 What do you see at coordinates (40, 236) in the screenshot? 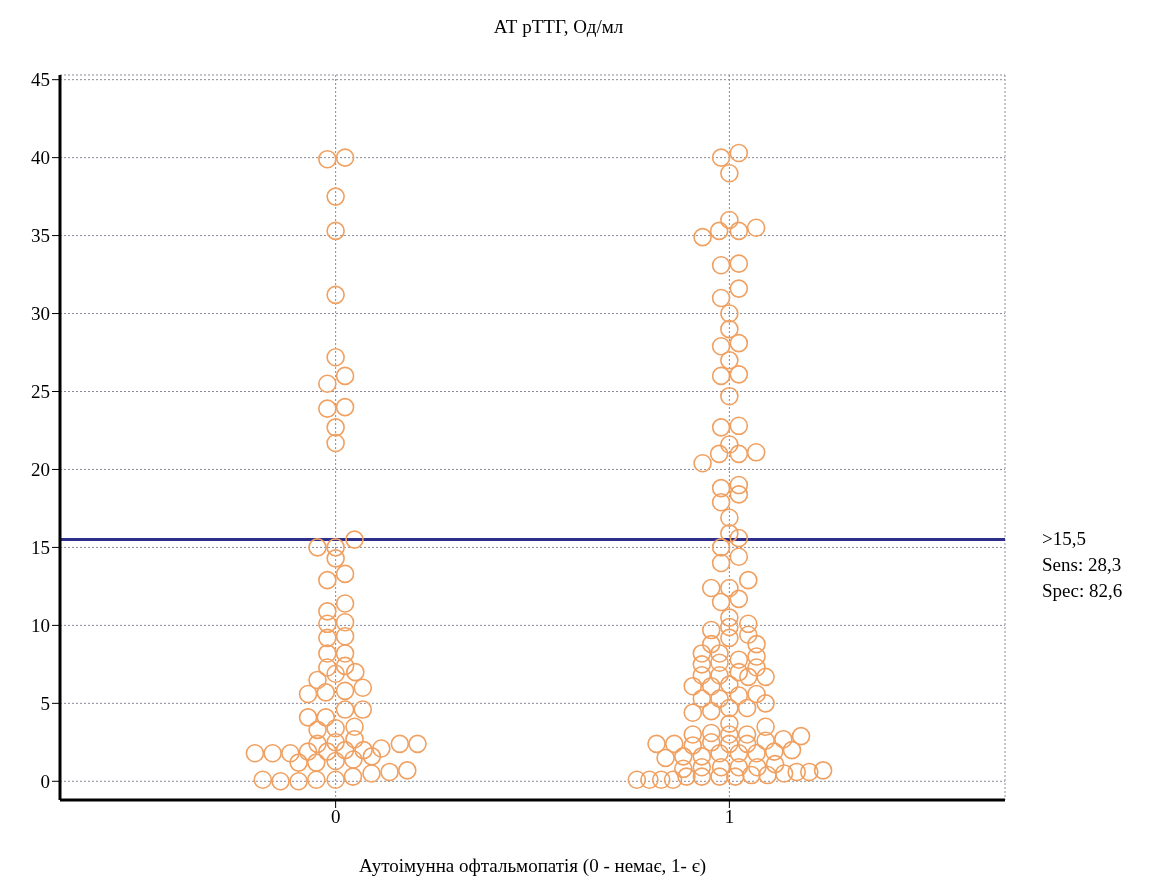
I see `y-tick-label: 35` at bounding box center [40, 236].